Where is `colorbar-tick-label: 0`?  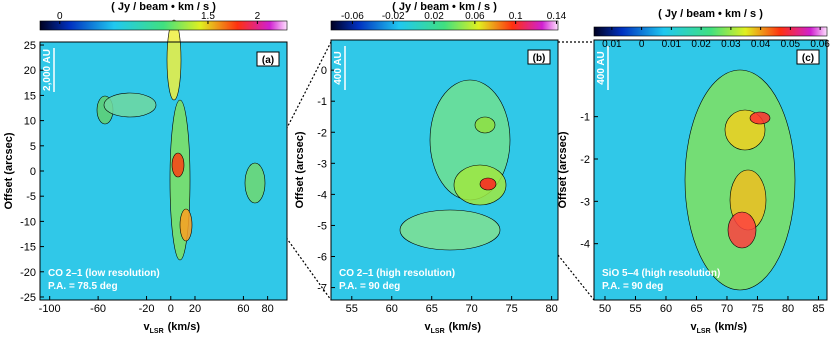
colorbar-tick-label: 0 is located at coordinates (642, 44).